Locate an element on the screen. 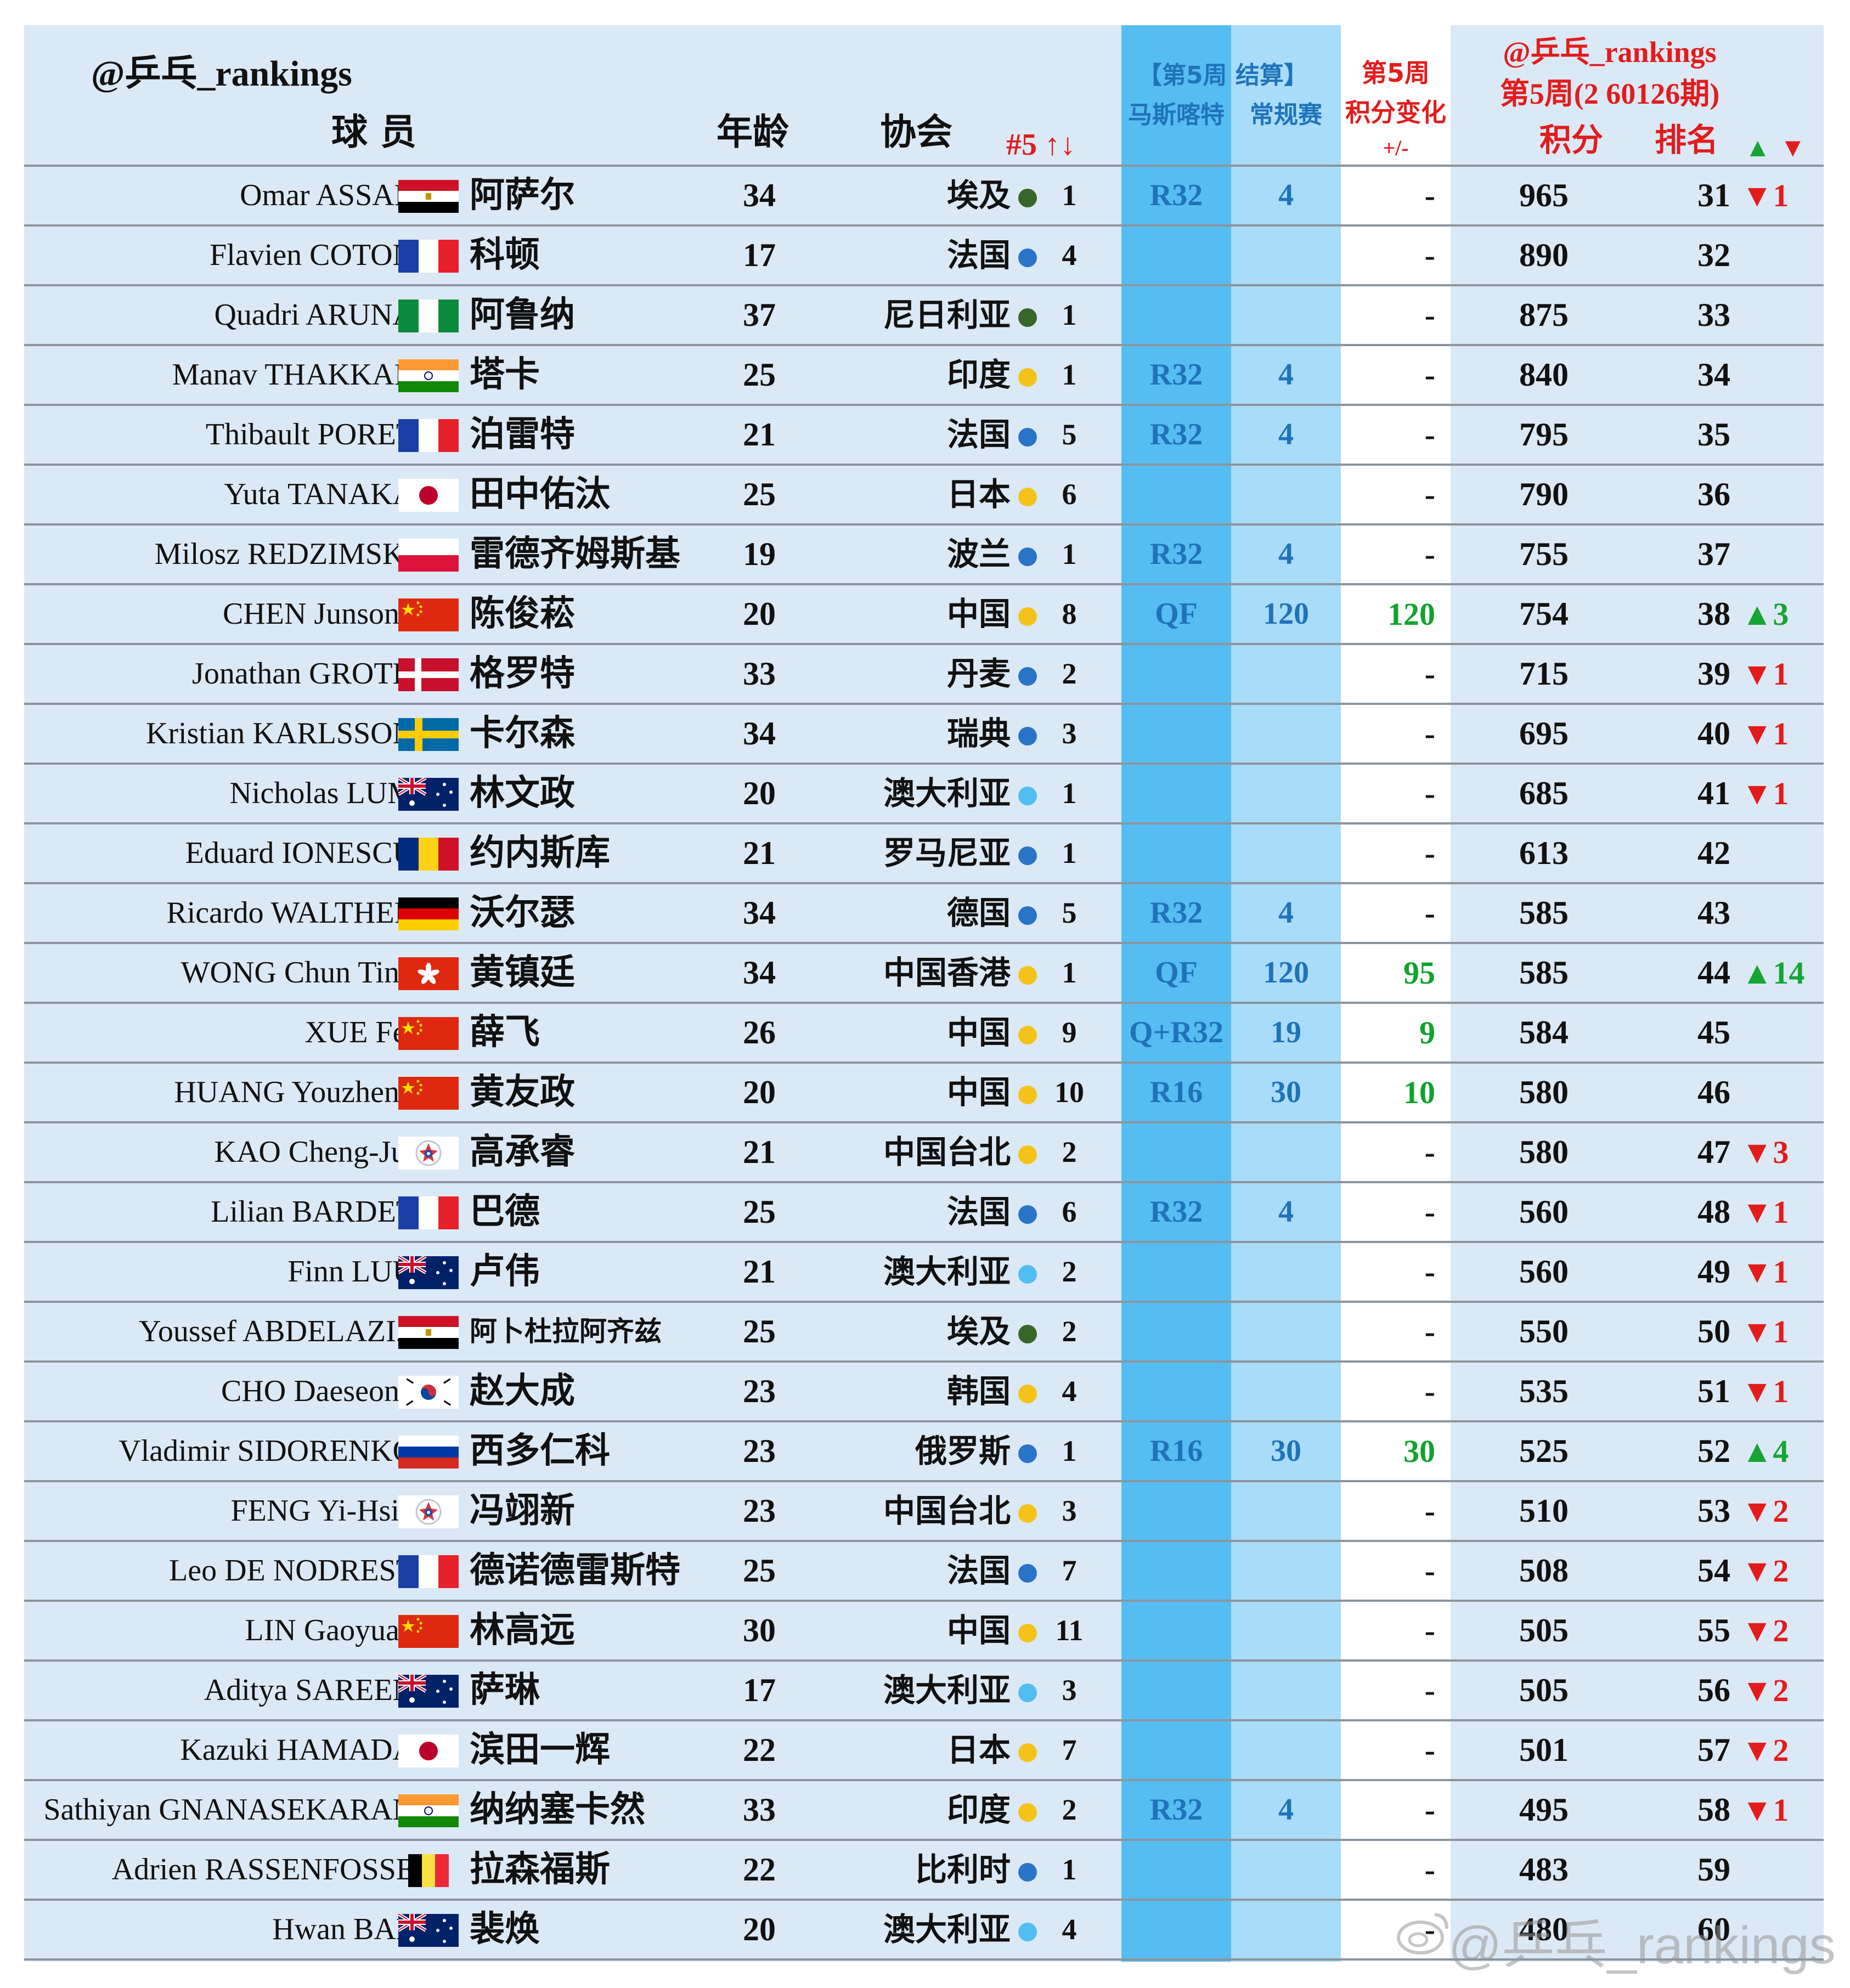 The height and width of the screenshot is (1988, 1850). romania-flag-icon is located at coordinates (428, 854).